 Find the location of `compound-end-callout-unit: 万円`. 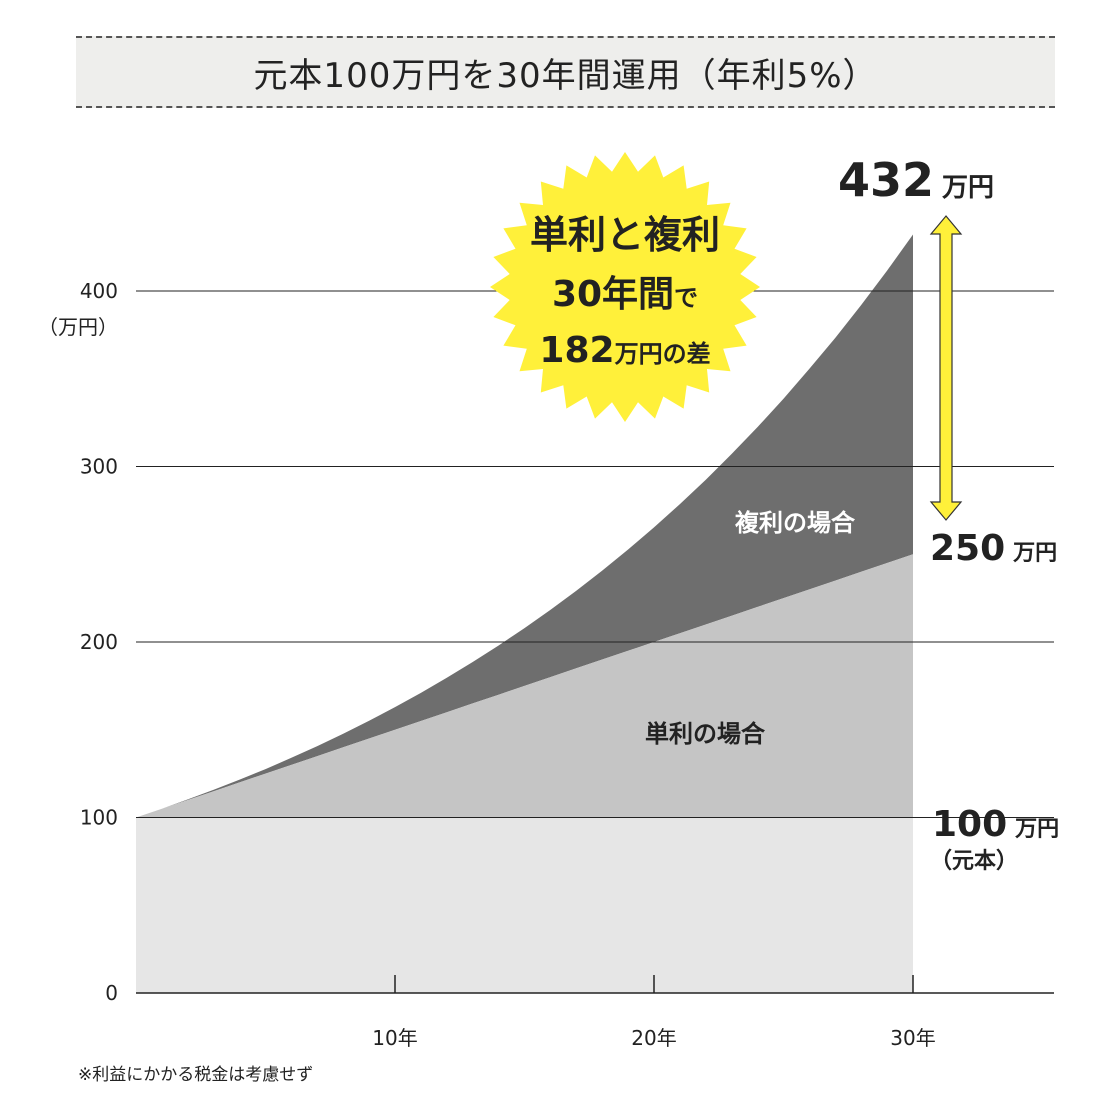

compound-end-callout-unit: 万円 is located at coordinates (968, 188).